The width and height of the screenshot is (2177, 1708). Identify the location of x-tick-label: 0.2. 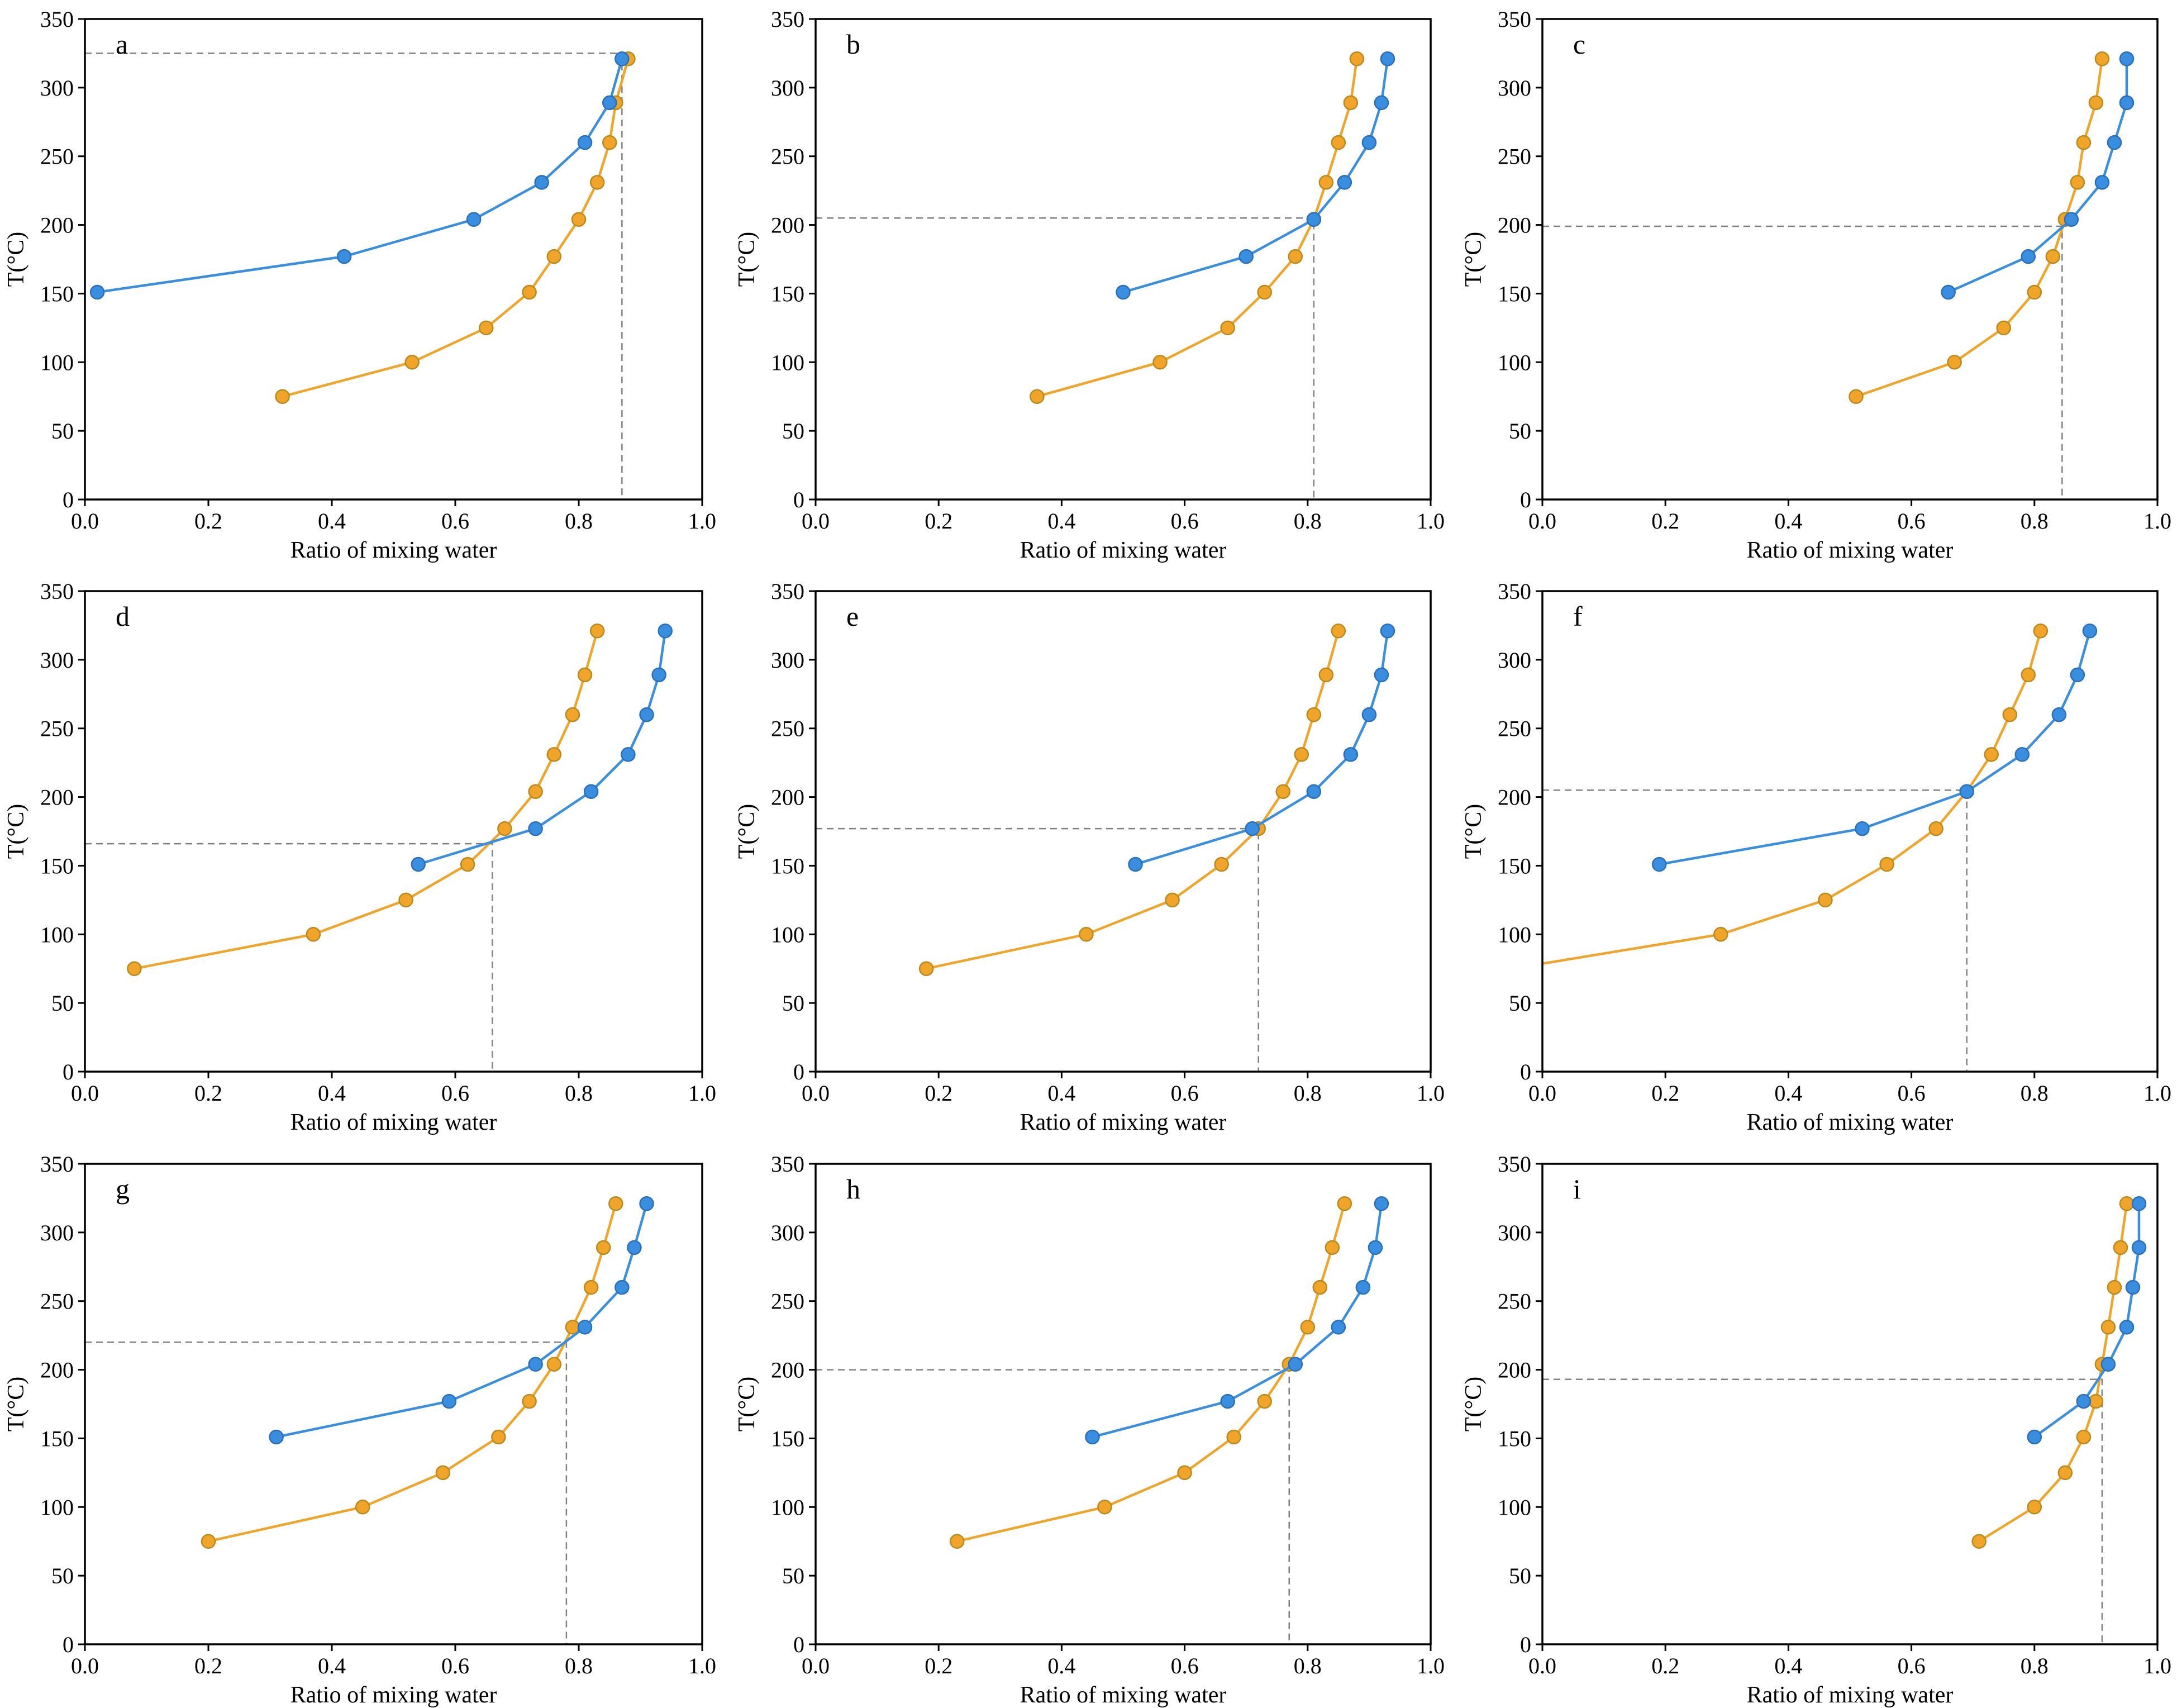
(939, 1665).